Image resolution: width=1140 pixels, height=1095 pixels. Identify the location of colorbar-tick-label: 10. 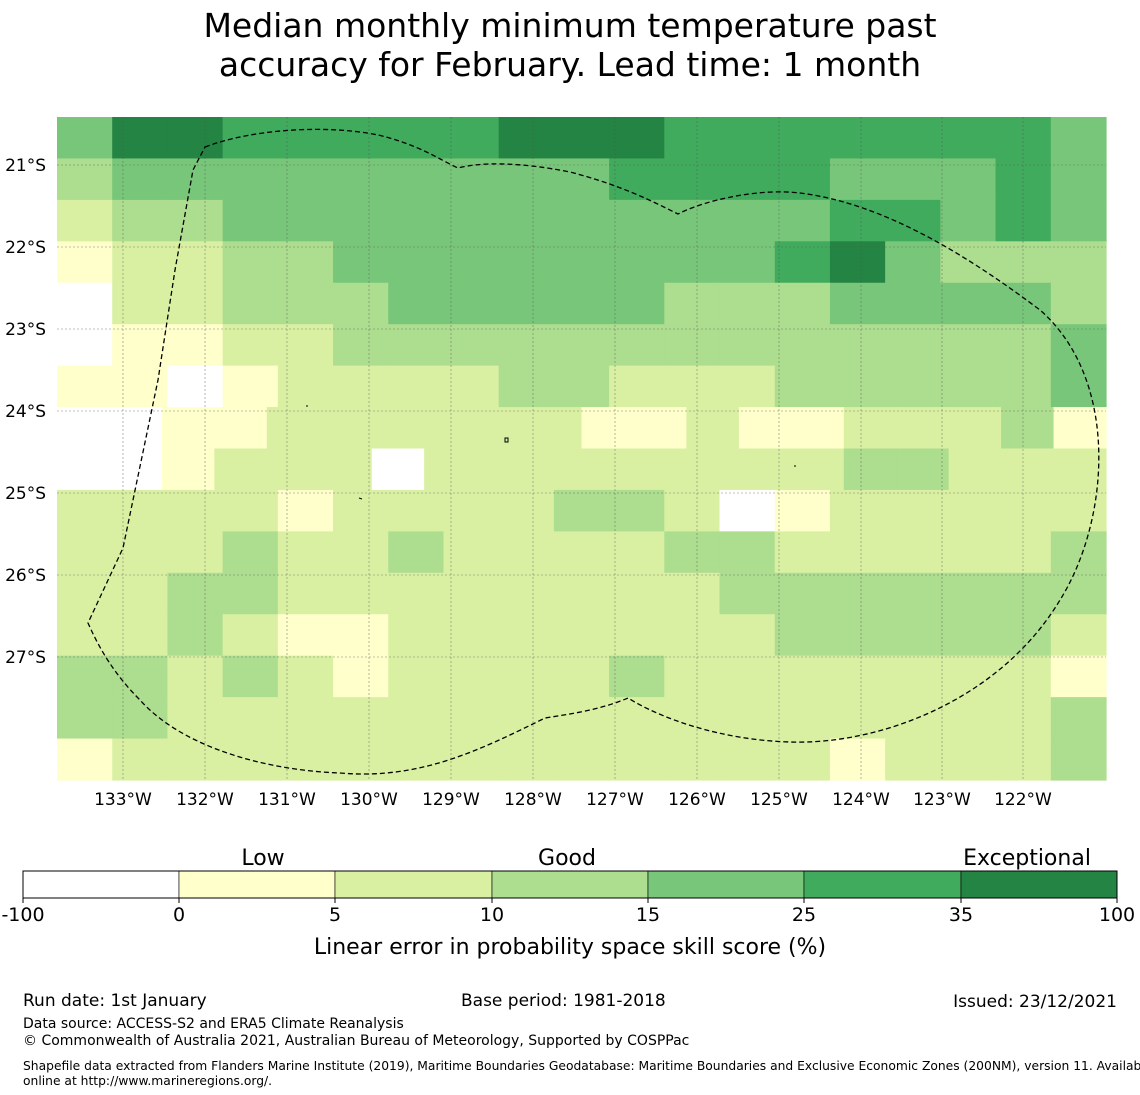
(492, 915).